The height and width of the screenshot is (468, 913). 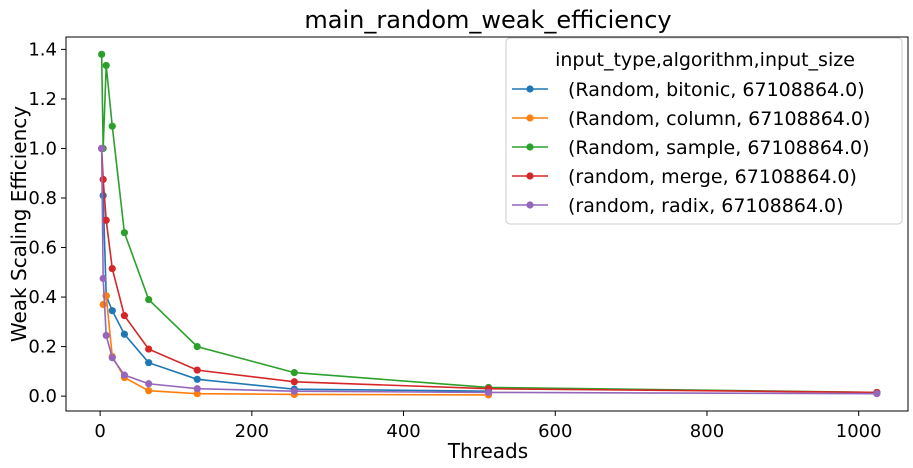 I want to click on x-tick-label: 200, so click(x=252, y=431).